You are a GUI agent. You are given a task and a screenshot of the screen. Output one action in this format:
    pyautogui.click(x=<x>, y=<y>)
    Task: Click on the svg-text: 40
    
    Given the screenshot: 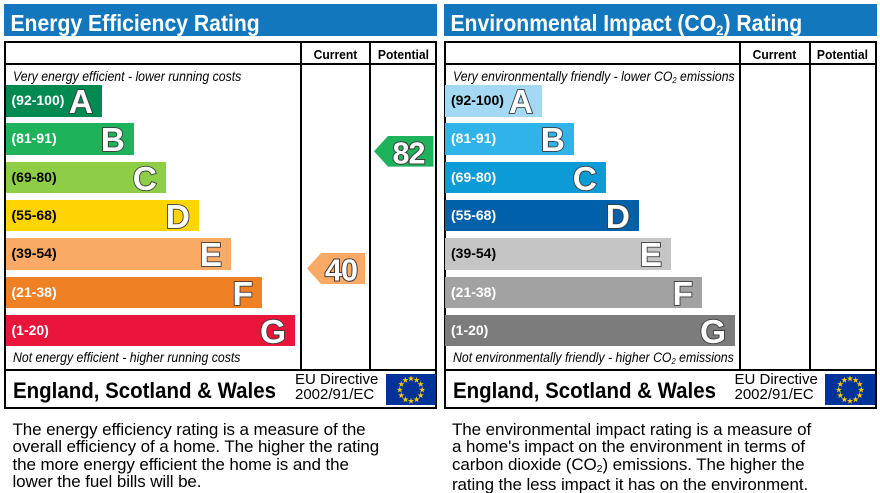 What is the action you would take?
    pyautogui.click(x=341, y=269)
    